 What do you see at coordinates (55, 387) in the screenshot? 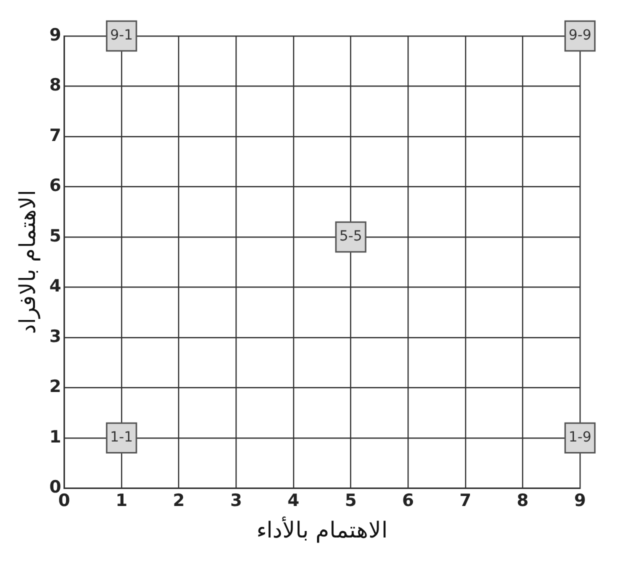
I see `y-tick-label: 2` at bounding box center [55, 387].